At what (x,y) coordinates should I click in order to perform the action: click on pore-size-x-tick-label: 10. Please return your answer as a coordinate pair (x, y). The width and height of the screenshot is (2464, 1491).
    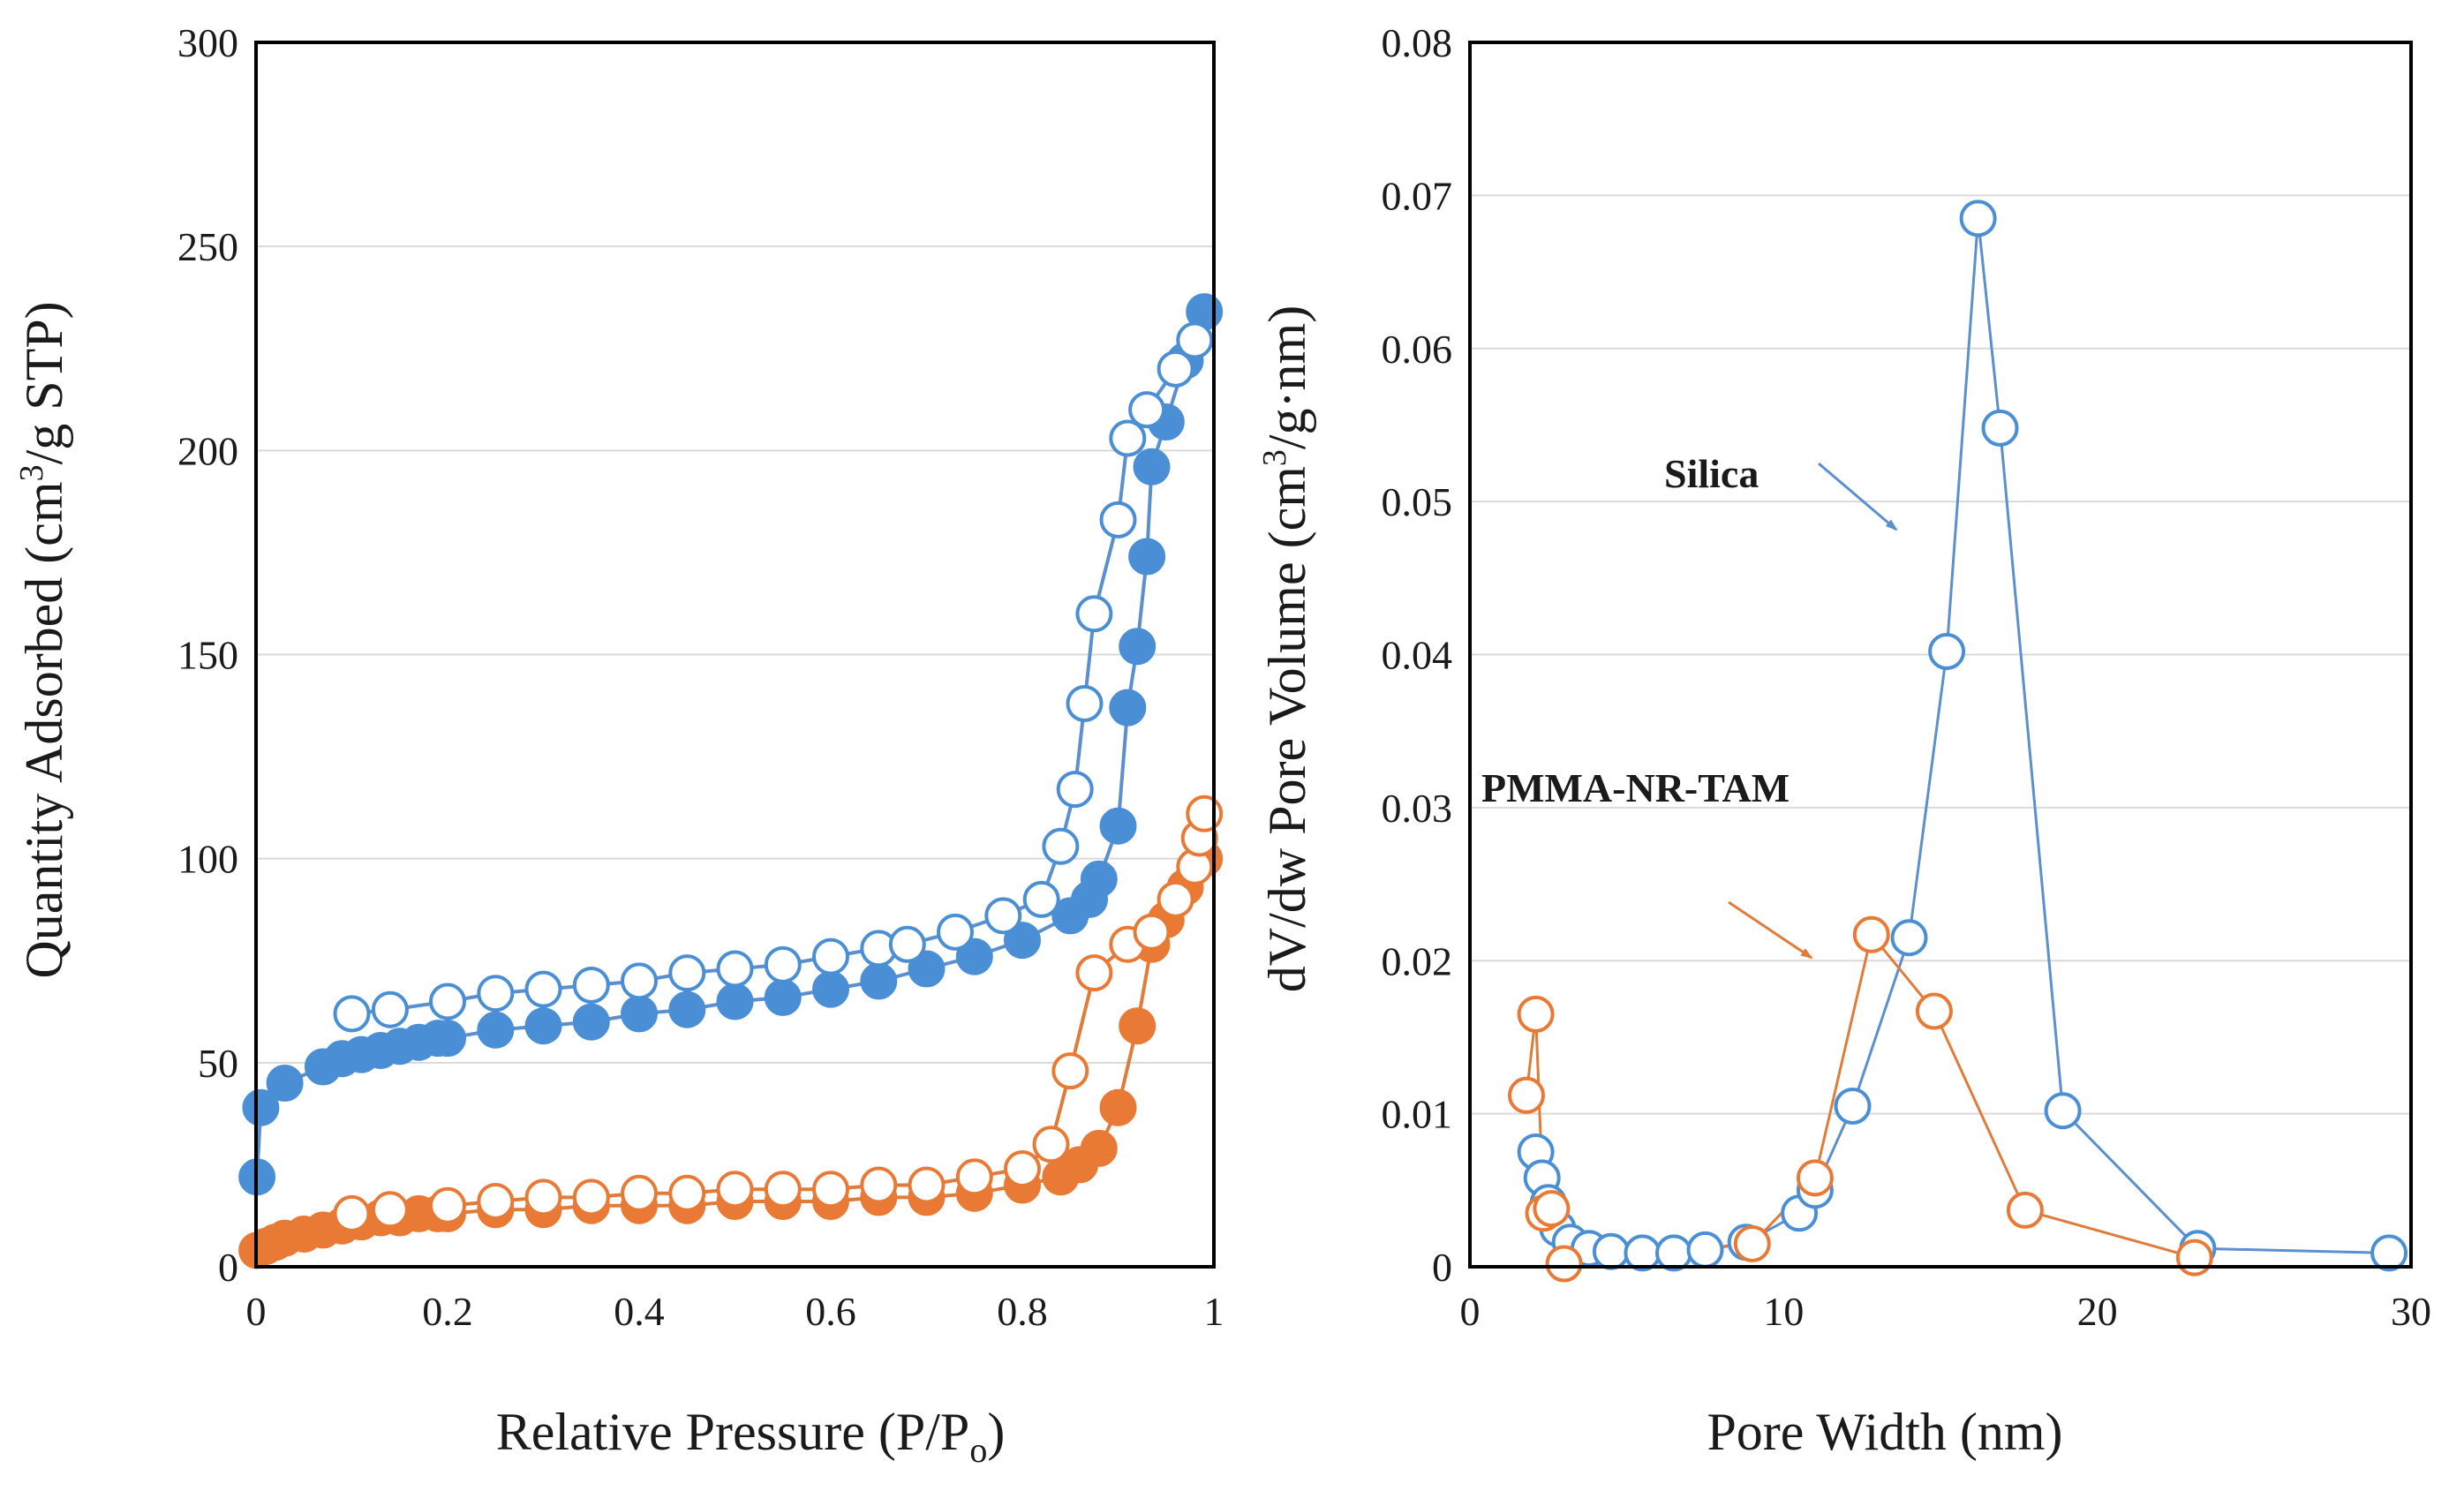
    Looking at the image, I should click on (1783, 1311).